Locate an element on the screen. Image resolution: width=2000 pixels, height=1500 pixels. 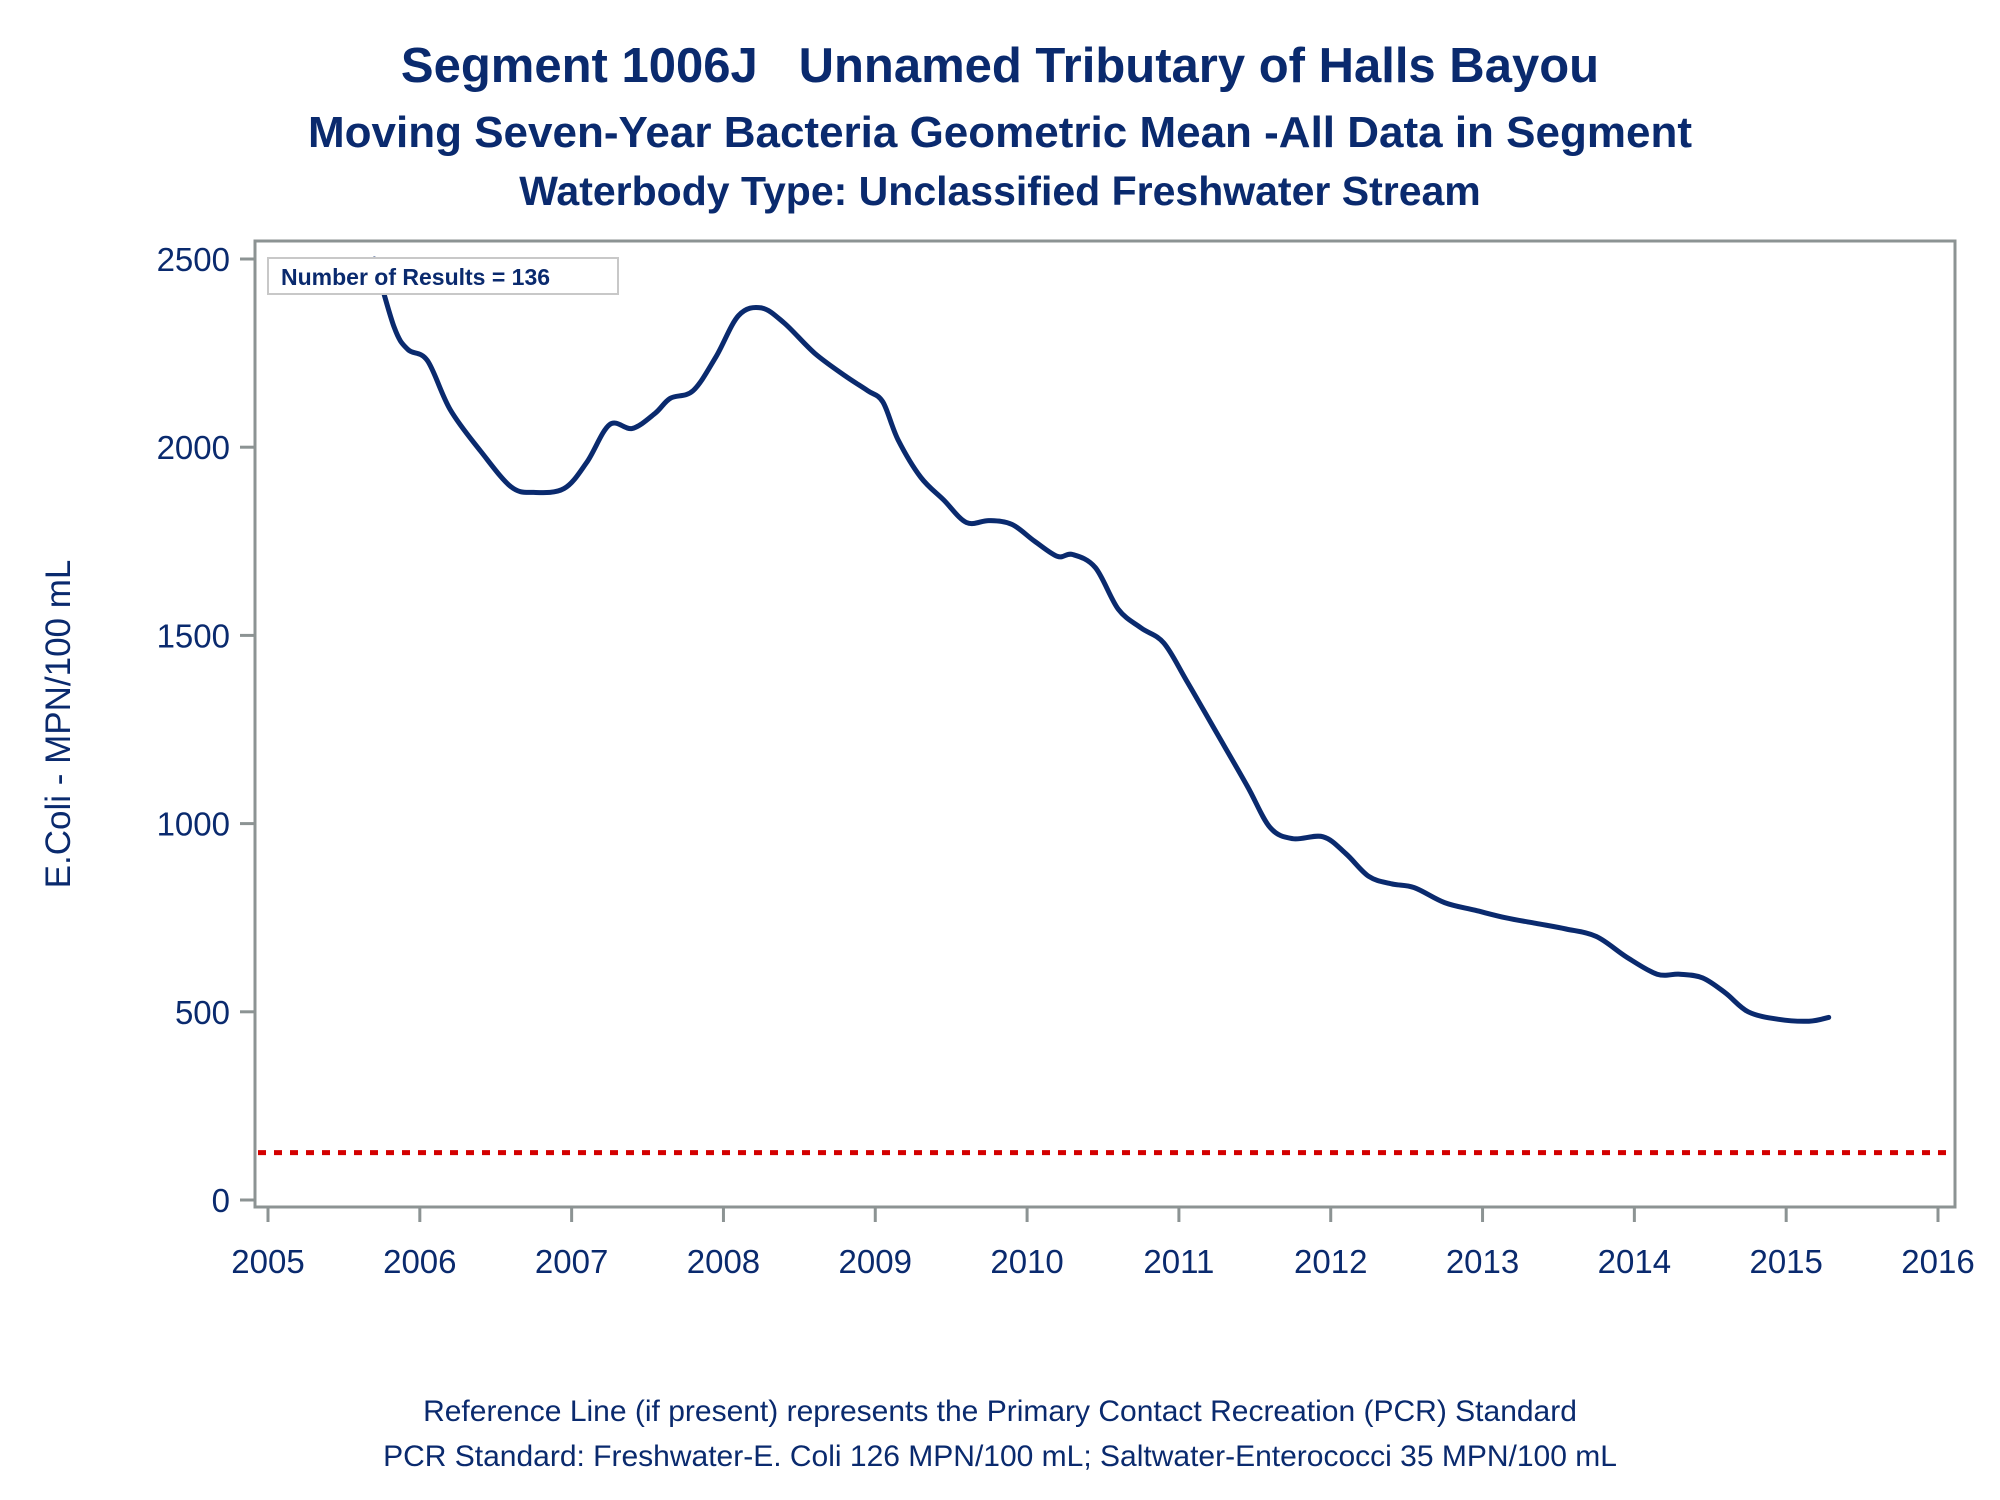
x-tick-label: 2011 is located at coordinates (1178, 1261).